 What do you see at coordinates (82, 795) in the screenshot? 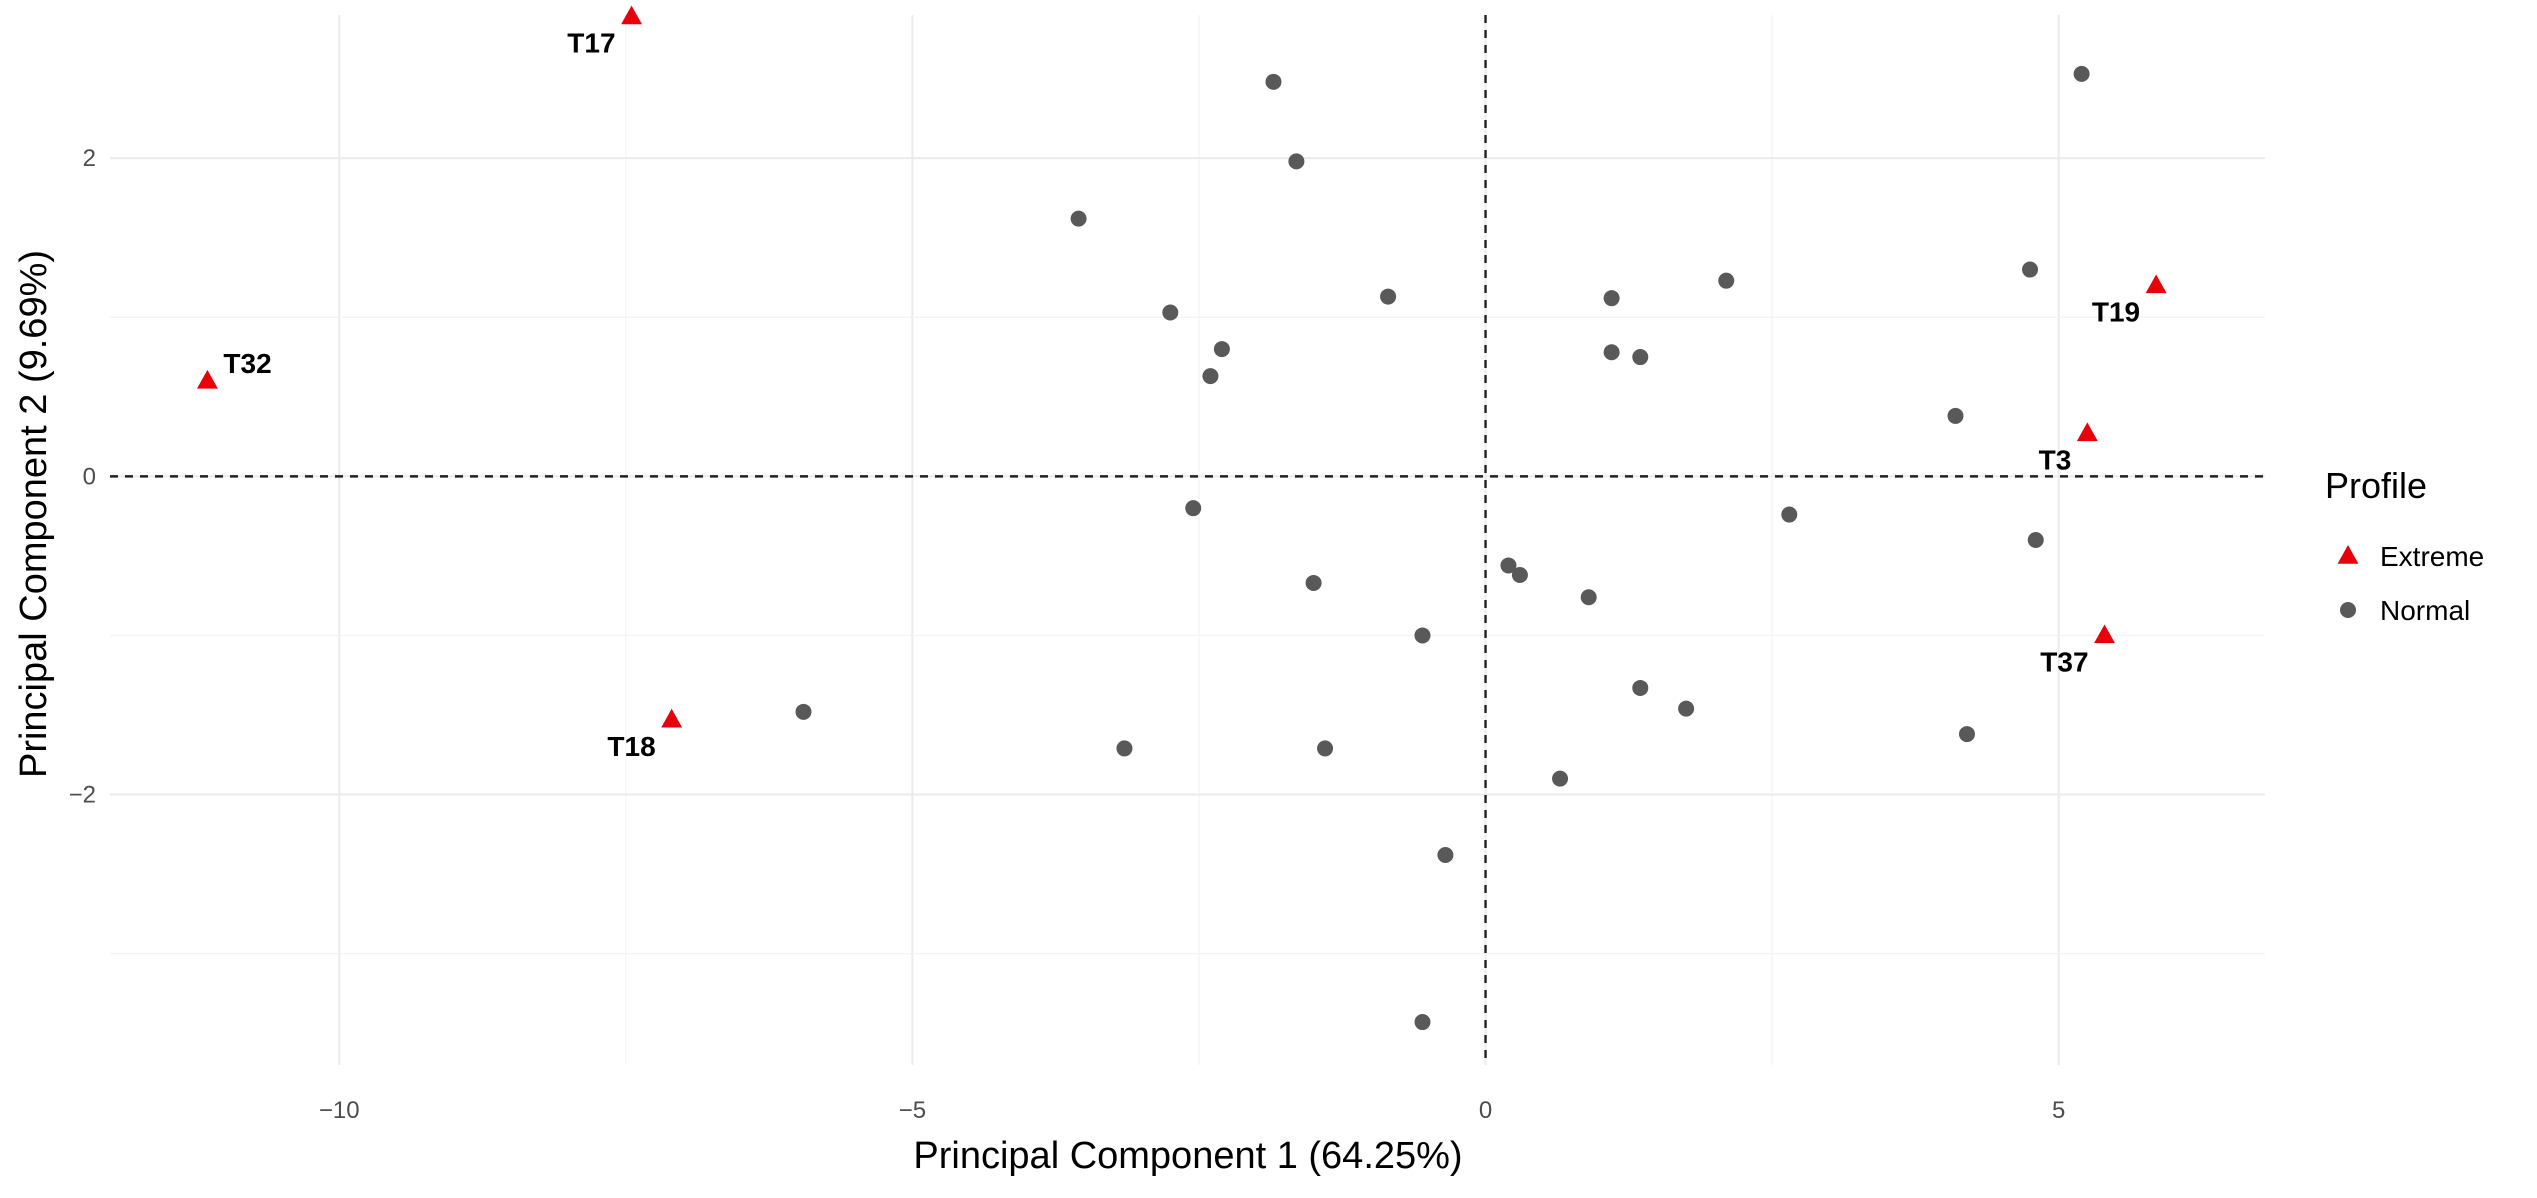
I see `y-tick-label: −2` at bounding box center [82, 795].